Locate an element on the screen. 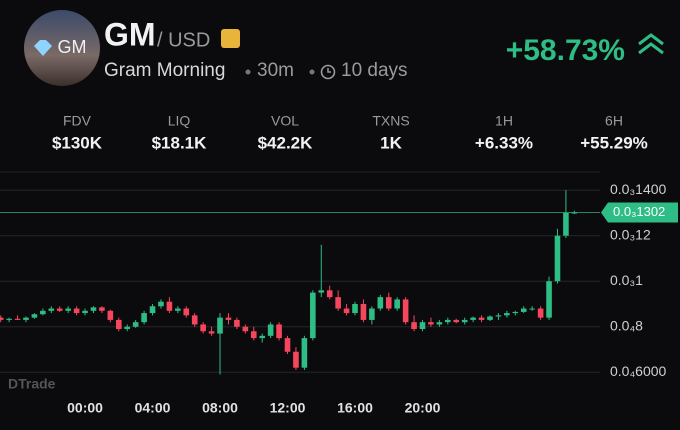 The image size is (680, 430). last-price-label: 0.0₃1302 is located at coordinates (639, 211).